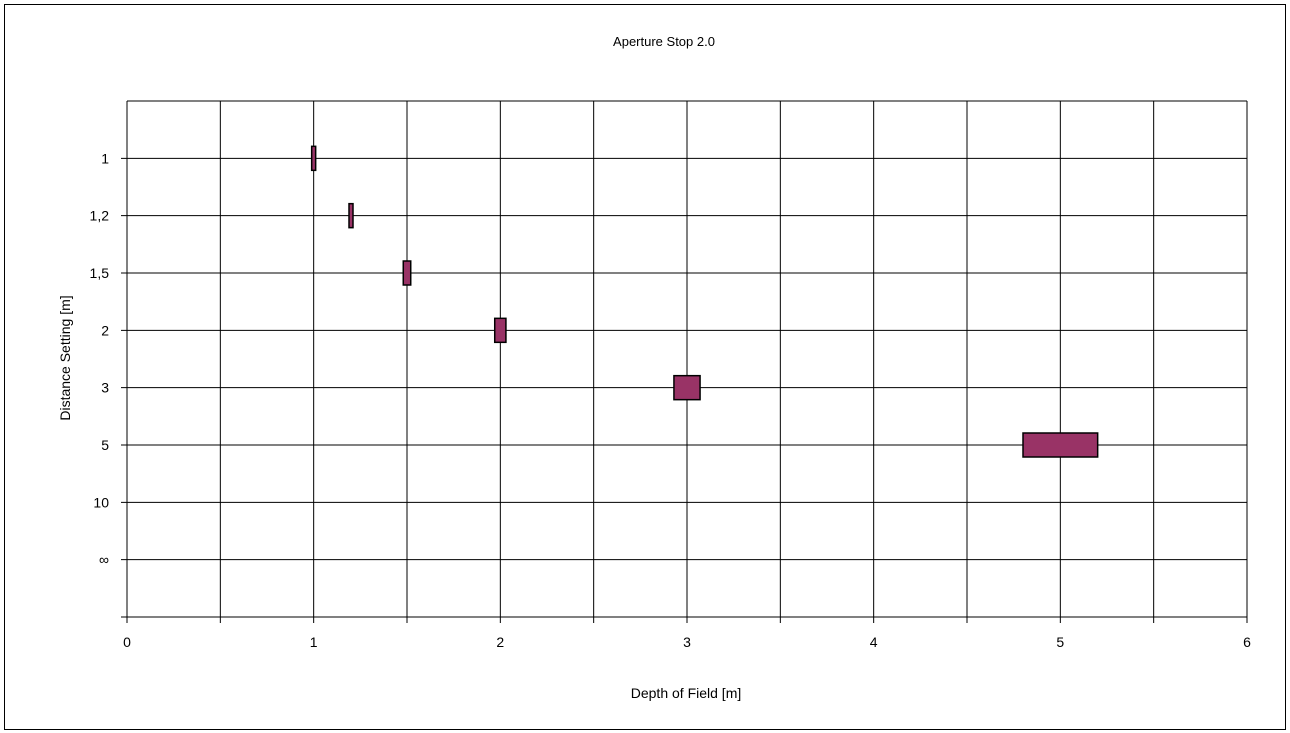 Image resolution: width=1290 pixels, height=733 pixels. Describe the element at coordinates (101, 502) in the screenshot. I see `y-tick-label: 10` at that location.